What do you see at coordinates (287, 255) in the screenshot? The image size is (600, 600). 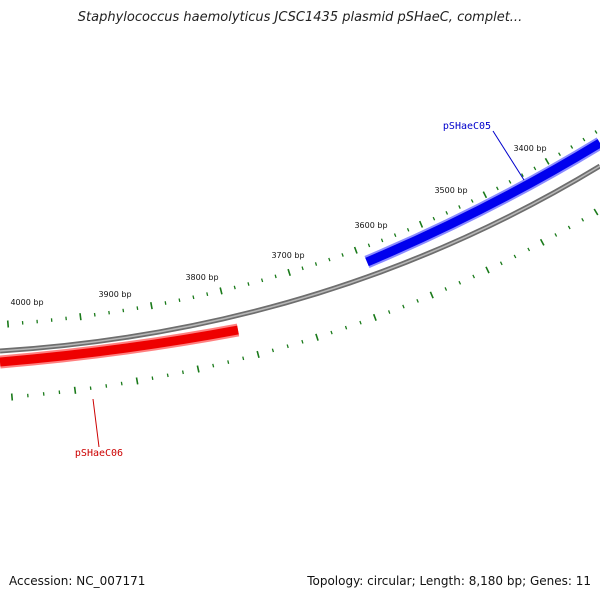 I see `tick-label-3700: 3700 bp` at bounding box center [287, 255].